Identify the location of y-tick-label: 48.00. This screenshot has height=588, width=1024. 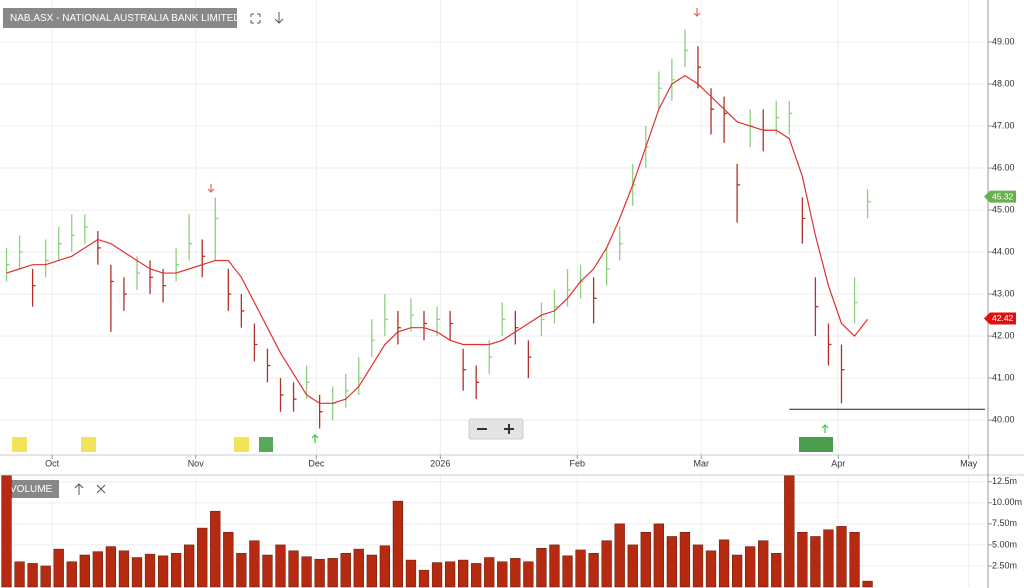
(1003, 83).